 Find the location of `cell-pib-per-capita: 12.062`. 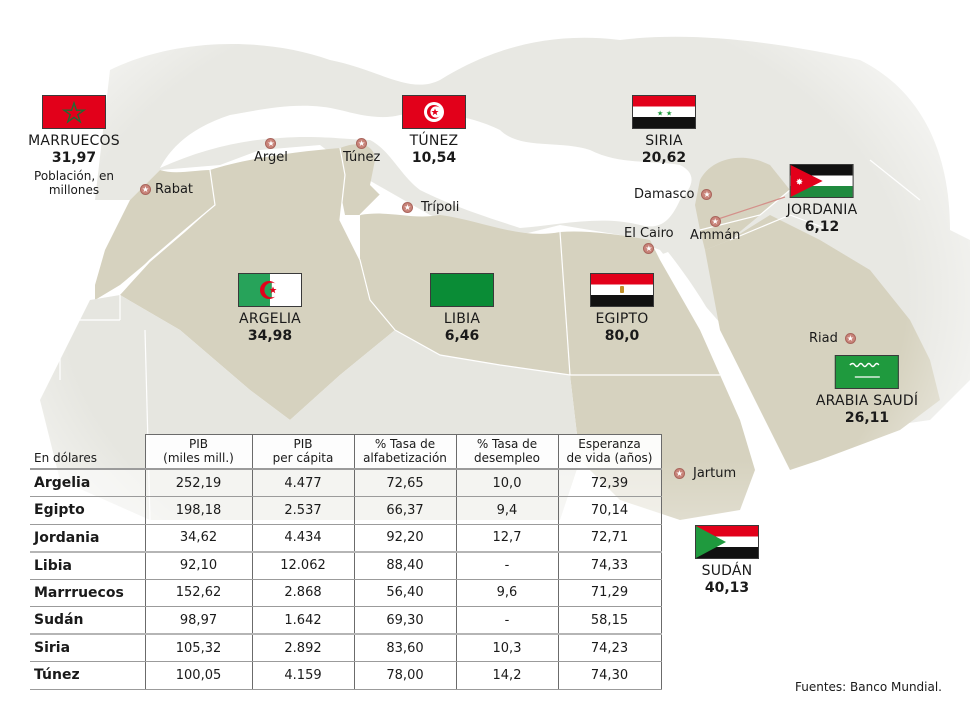

cell-pib-per-capita: 12.062 is located at coordinates (302, 565).